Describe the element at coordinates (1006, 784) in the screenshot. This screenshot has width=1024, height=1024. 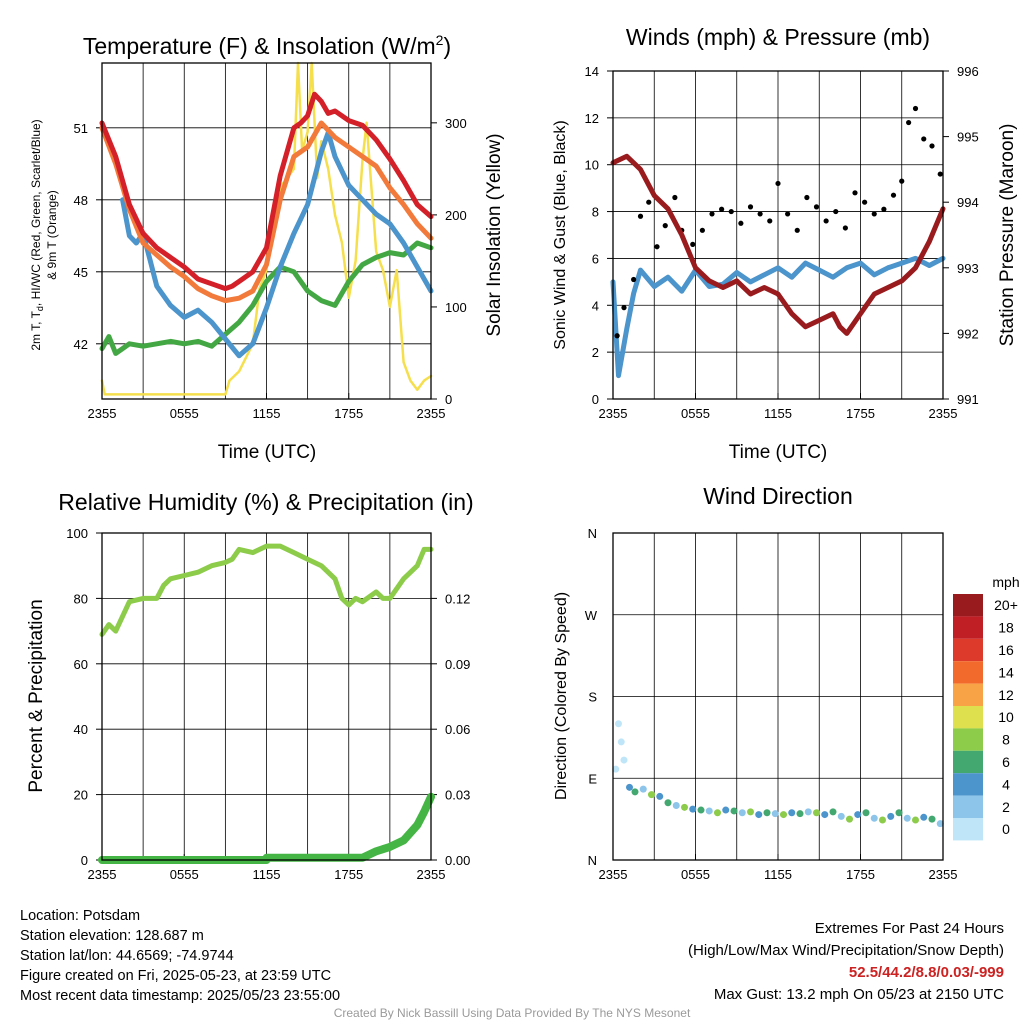
I see `colorbar-label: 4` at that location.